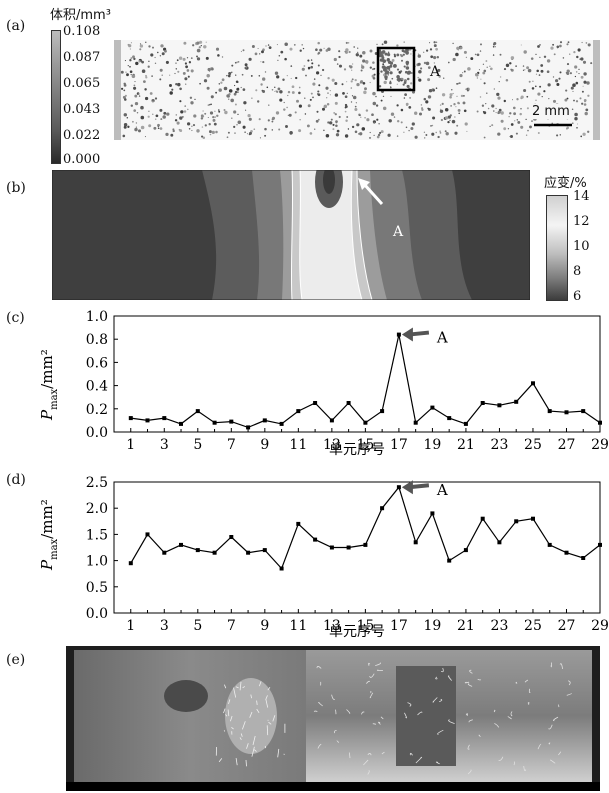 The width and height of the screenshot is (609, 793). What do you see at coordinates (432, 445) in the screenshot?
I see `chart-c-xtick-label: 19` at bounding box center [432, 445].